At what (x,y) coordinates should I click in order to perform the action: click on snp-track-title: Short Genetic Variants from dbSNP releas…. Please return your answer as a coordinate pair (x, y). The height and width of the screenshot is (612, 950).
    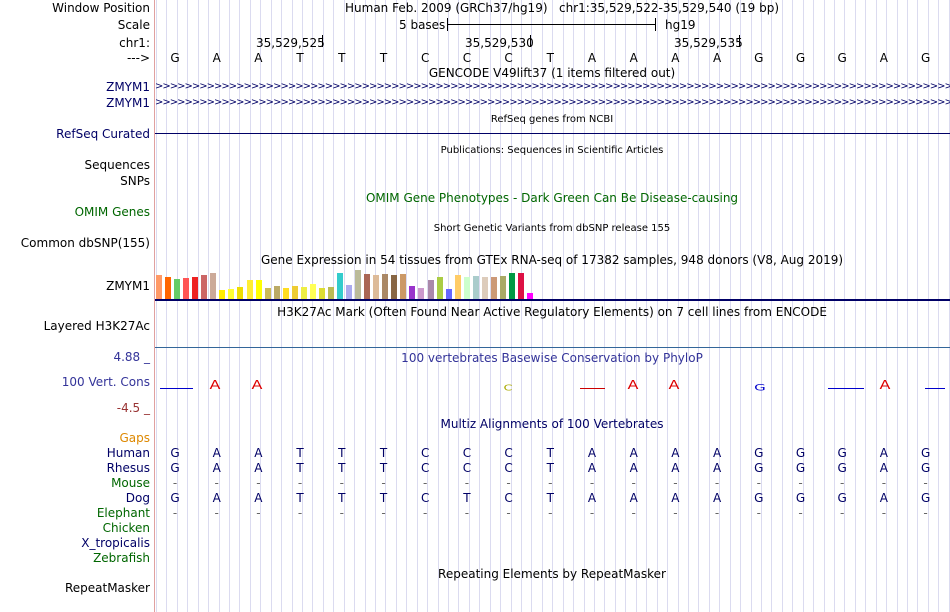
    Looking at the image, I should click on (552, 228).